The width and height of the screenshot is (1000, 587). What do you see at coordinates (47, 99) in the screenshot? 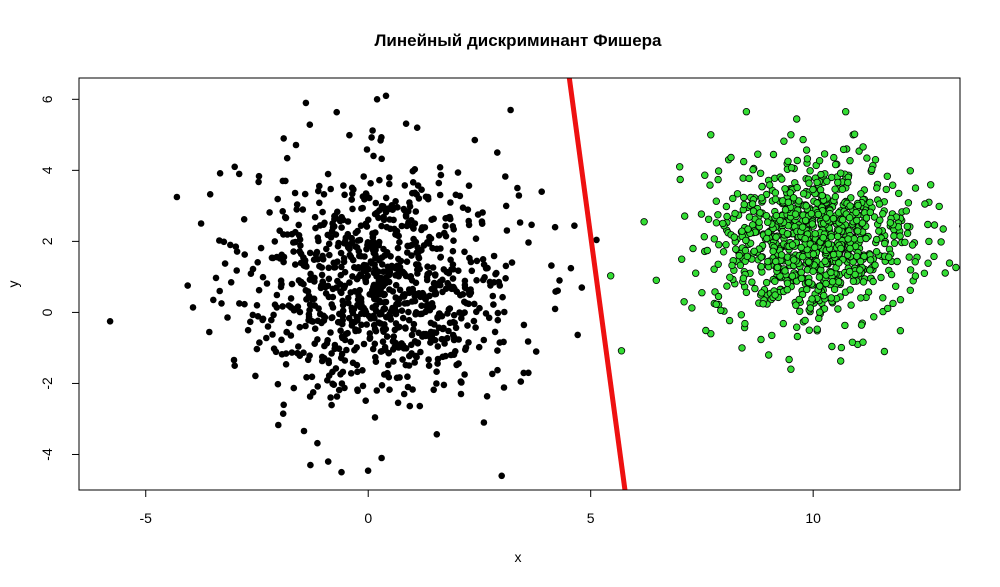
I see `y-tick-label: 6` at bounding box center [47, 99].